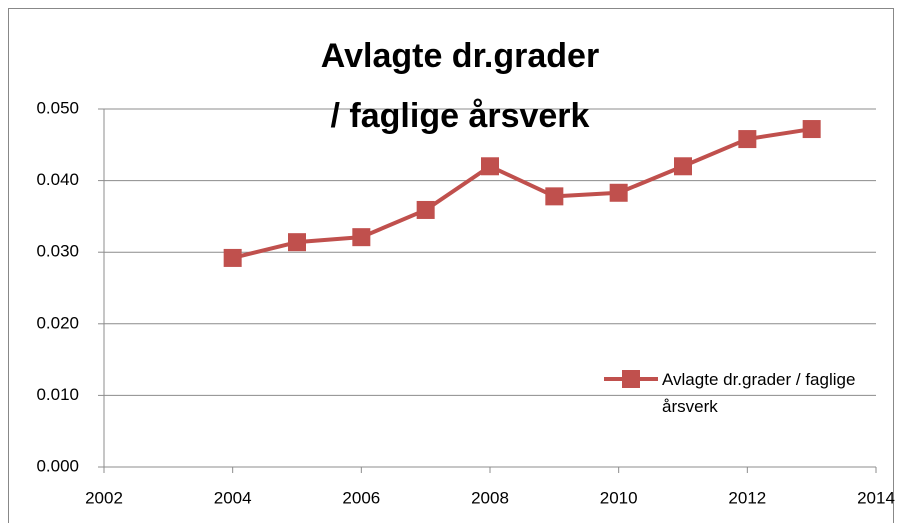  What do you see at coordinates (759, 393) in the screenshot?
I see `legend-label: Avlagte dr.grader / faglige årsverk` at bounding box center [759, 393].